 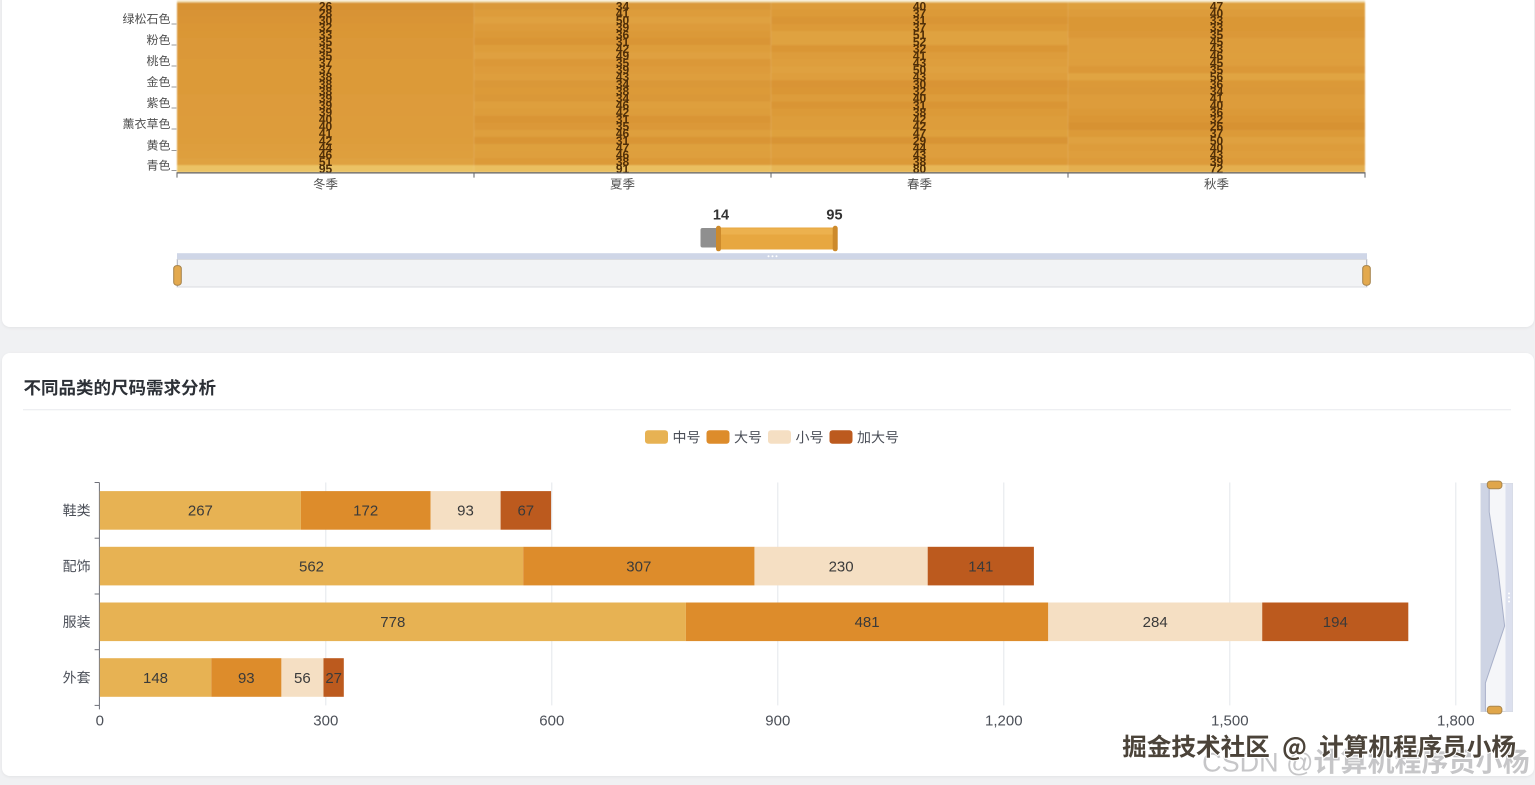 I want to click on svg-text: 0, so click(x=100, y=721).